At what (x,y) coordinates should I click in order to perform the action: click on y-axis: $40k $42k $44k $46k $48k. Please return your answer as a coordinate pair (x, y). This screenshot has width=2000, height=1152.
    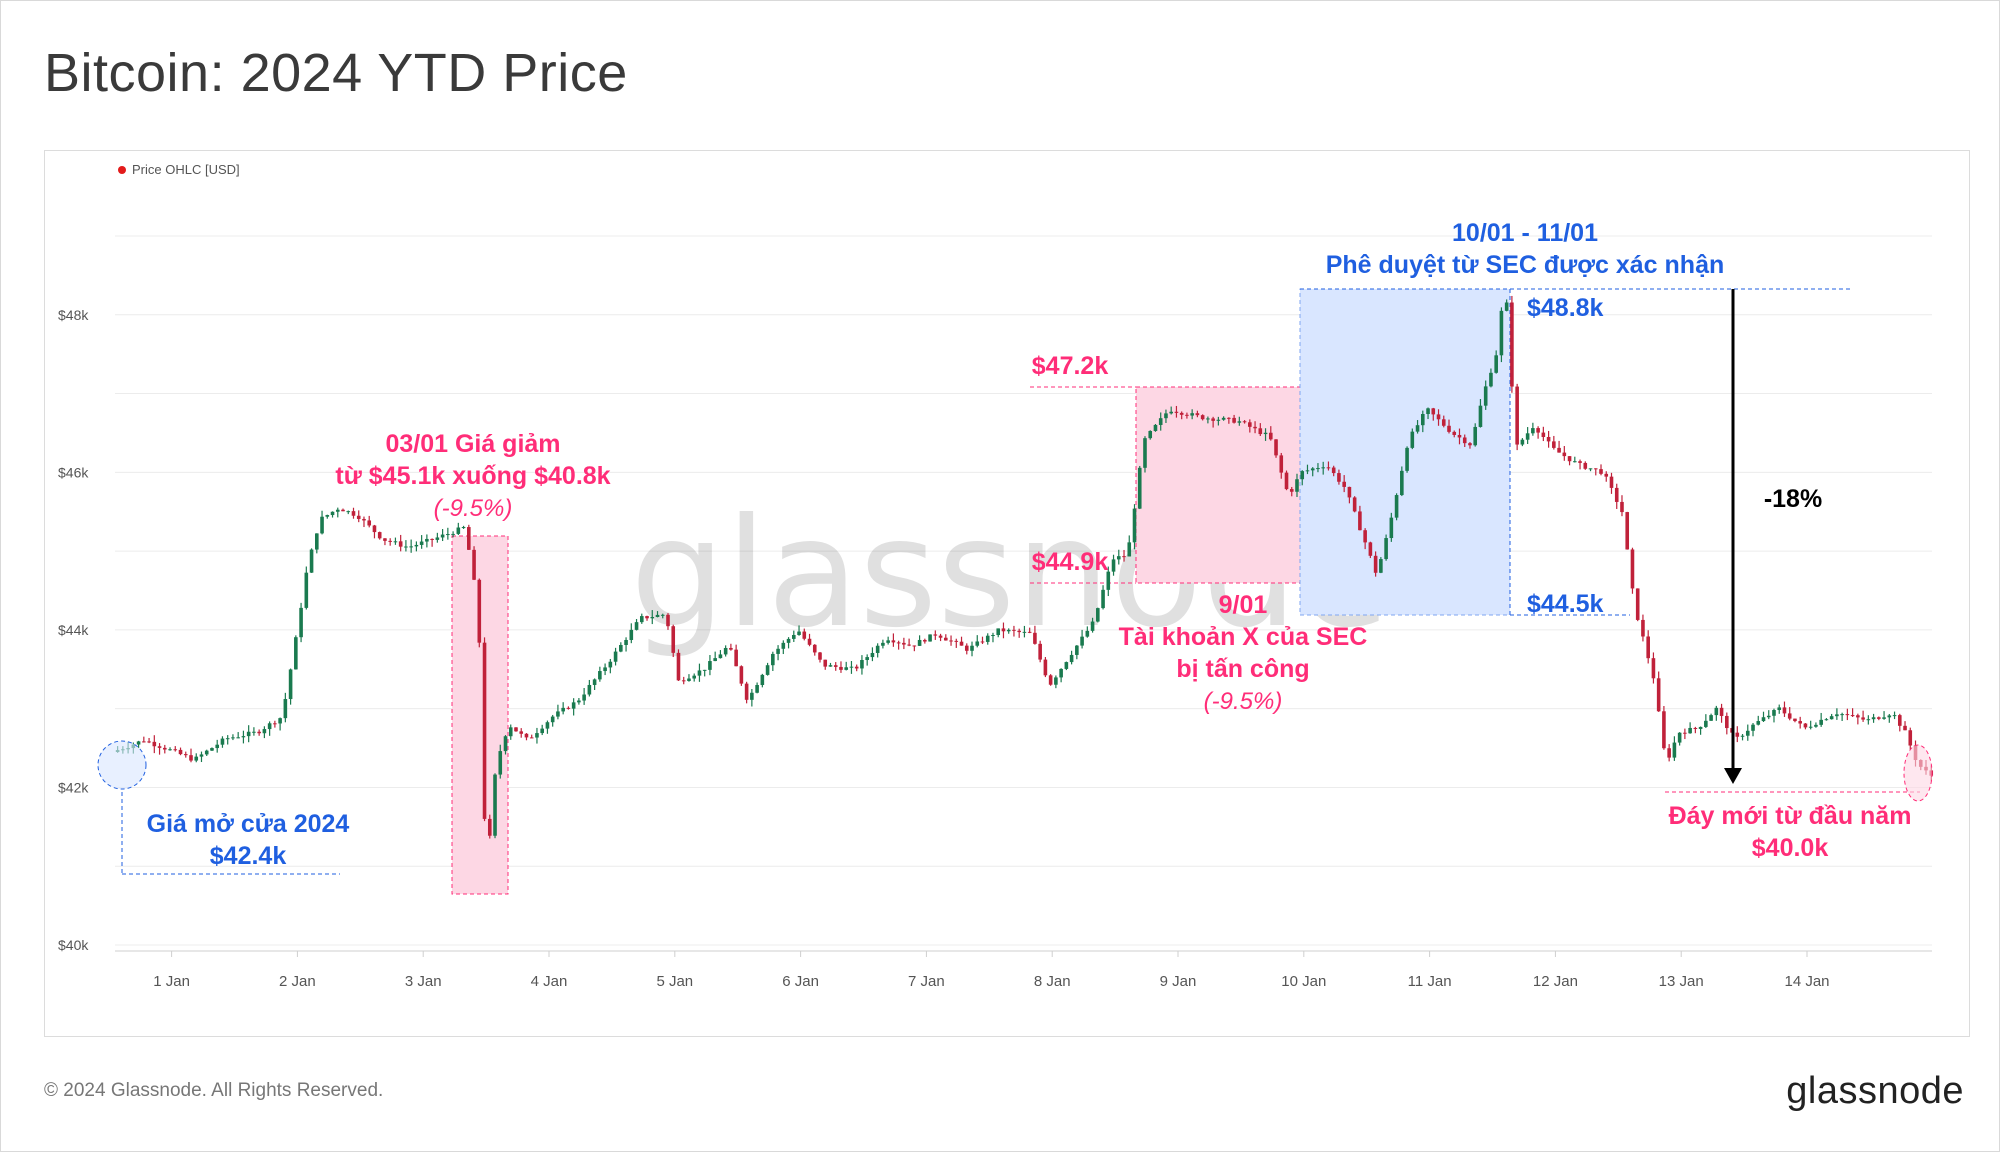
    Looking at the image, I should click on (73, 630).